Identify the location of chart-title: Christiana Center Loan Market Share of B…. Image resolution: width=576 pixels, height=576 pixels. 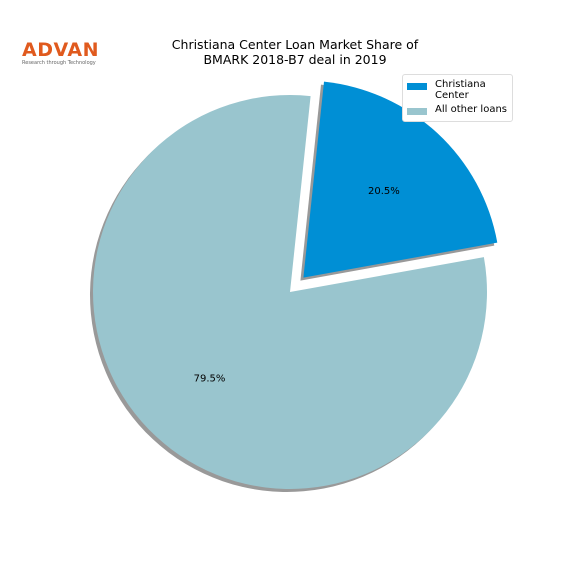
(295, 52).